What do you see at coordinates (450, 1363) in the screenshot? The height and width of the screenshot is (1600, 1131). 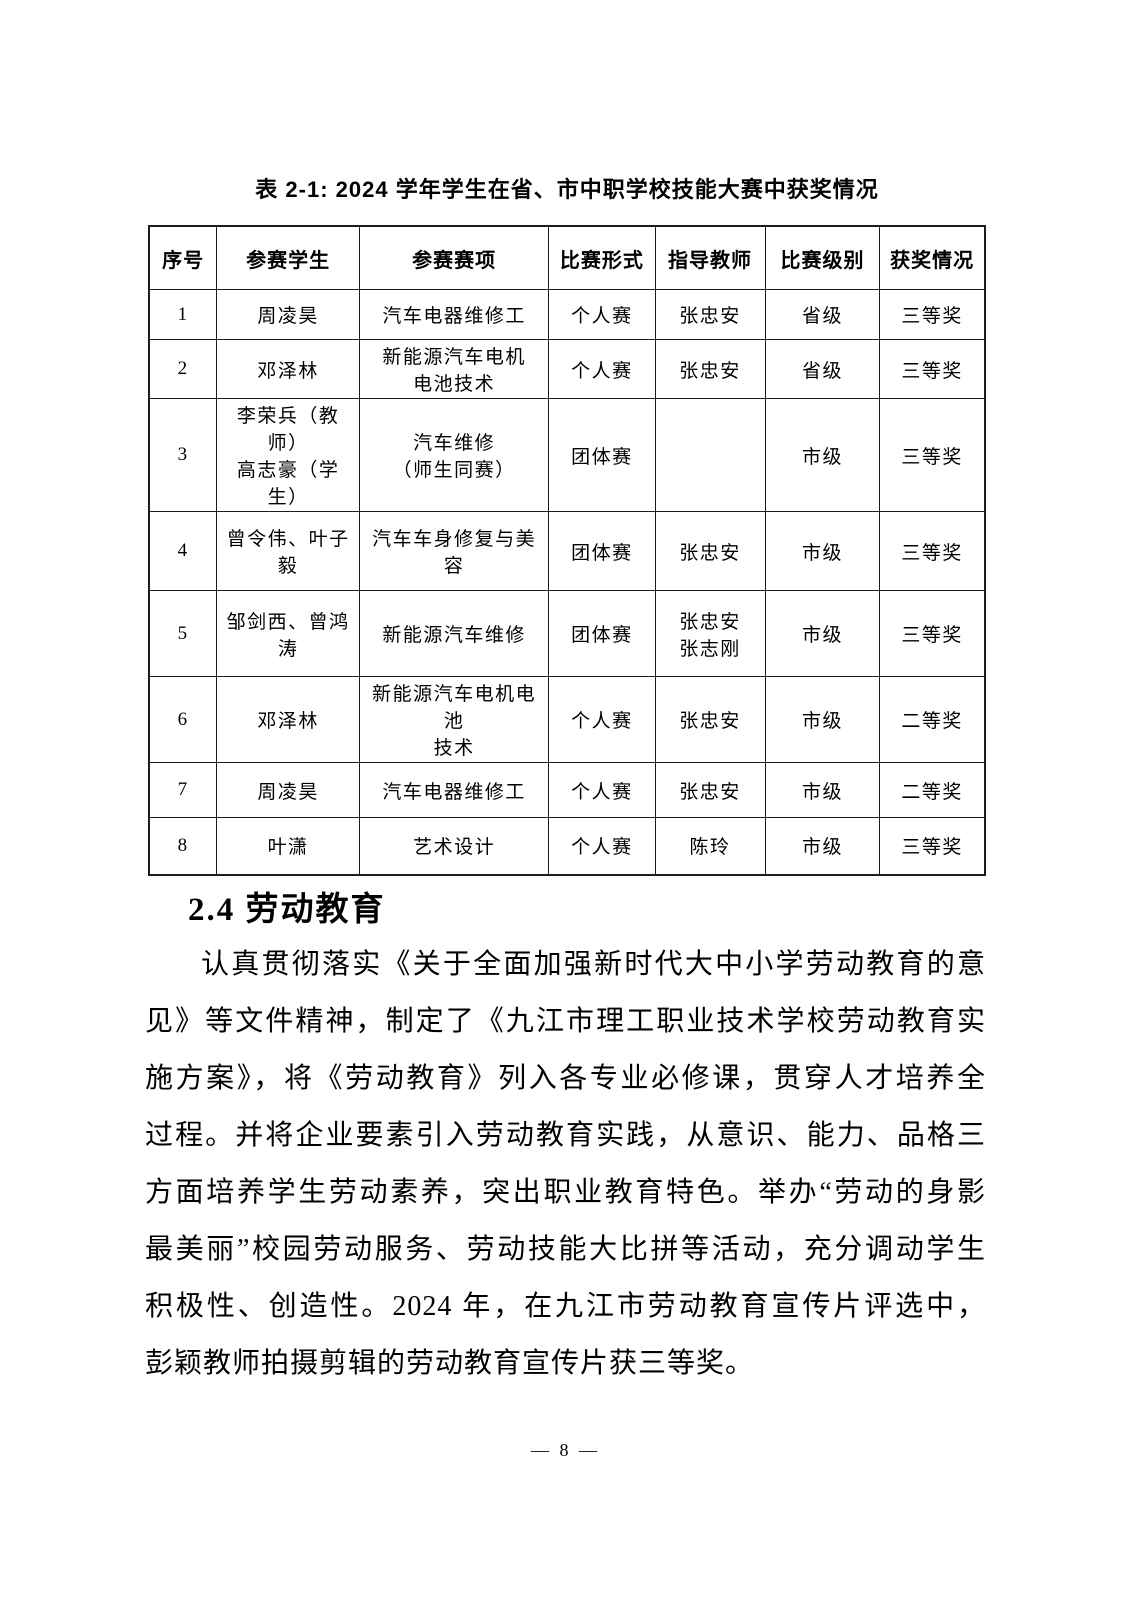 I see `paragraph-line: 彭颖教师拍摄剪辑的劳动教育宣传片获三等奖。` at bounding box center [450, 1363].